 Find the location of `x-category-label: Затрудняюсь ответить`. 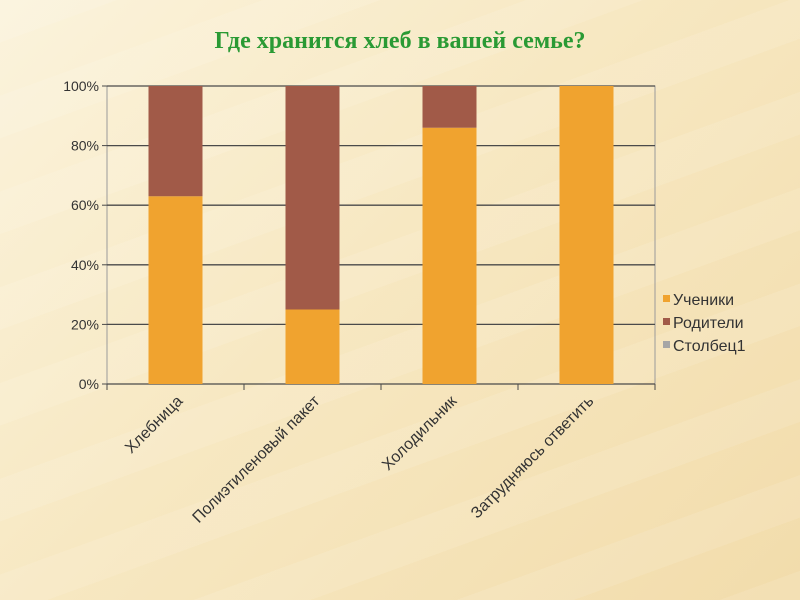

x-category-label: Затрудняюсь ответить is located at coordinates (532, 457).